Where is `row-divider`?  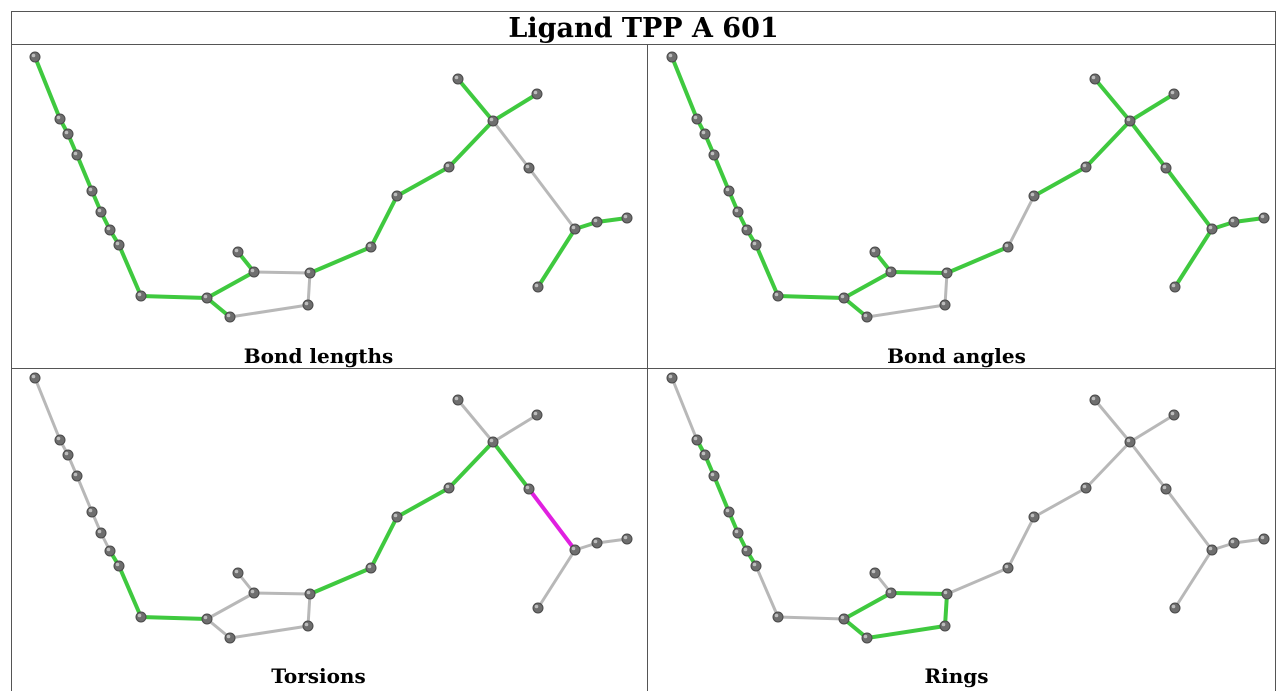 row-divider is located at coordinates (643, 368).